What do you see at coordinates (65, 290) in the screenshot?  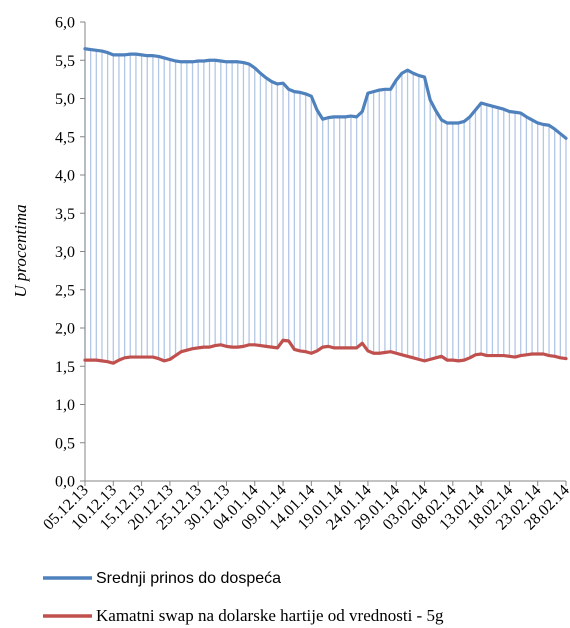 I see `y-tick-label: 2,5` at bounding box center [65, 290].